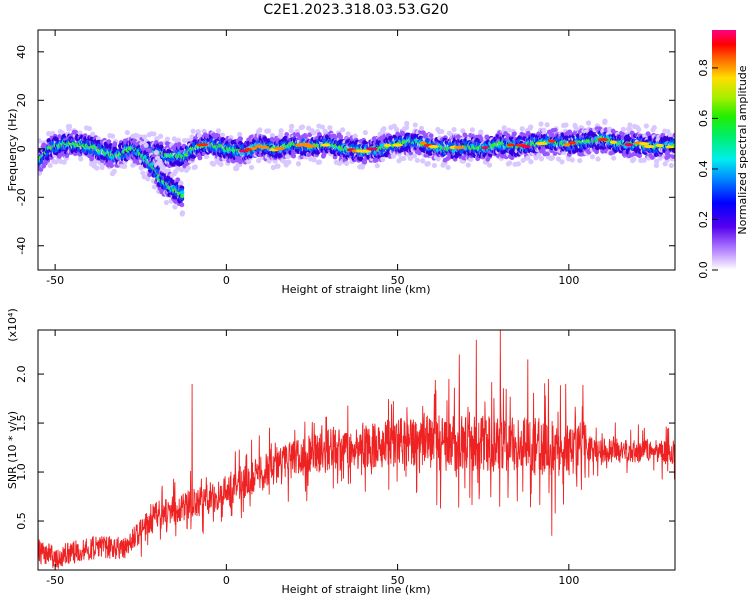  What do you see at coordinates (356, 10) in the screenshot?
I see `chart-title: C2E1.2023.318.03.53.G20` at bounding box center [356, 10].